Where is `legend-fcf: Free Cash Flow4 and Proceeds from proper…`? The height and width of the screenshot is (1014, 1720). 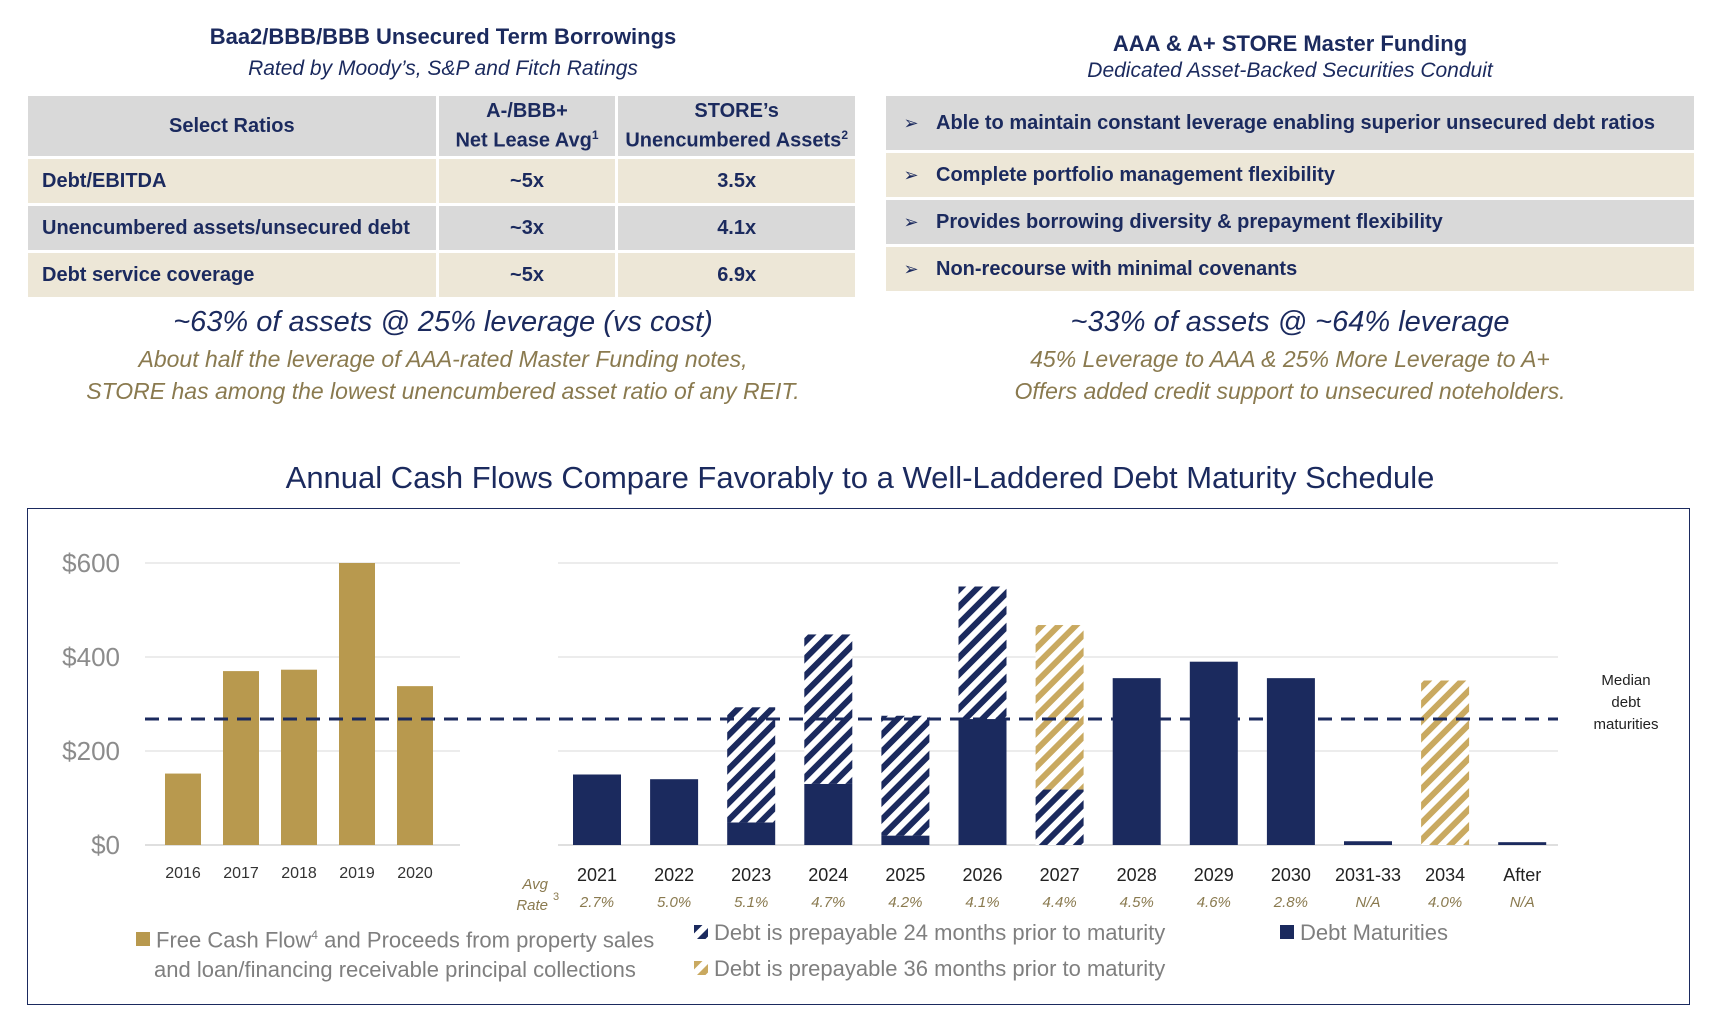 legend-fcf: Free Cash Flow4 and Proceeds from proper… is located at coordinates (416, 952).